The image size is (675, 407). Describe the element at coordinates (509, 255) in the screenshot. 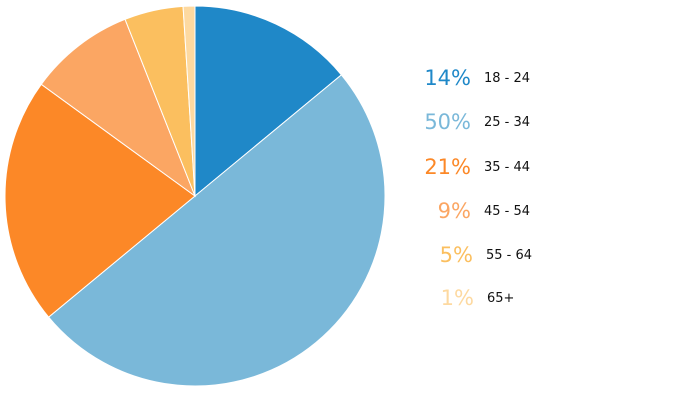

I see `legend-label-55-64: 55 - 64` at that location.